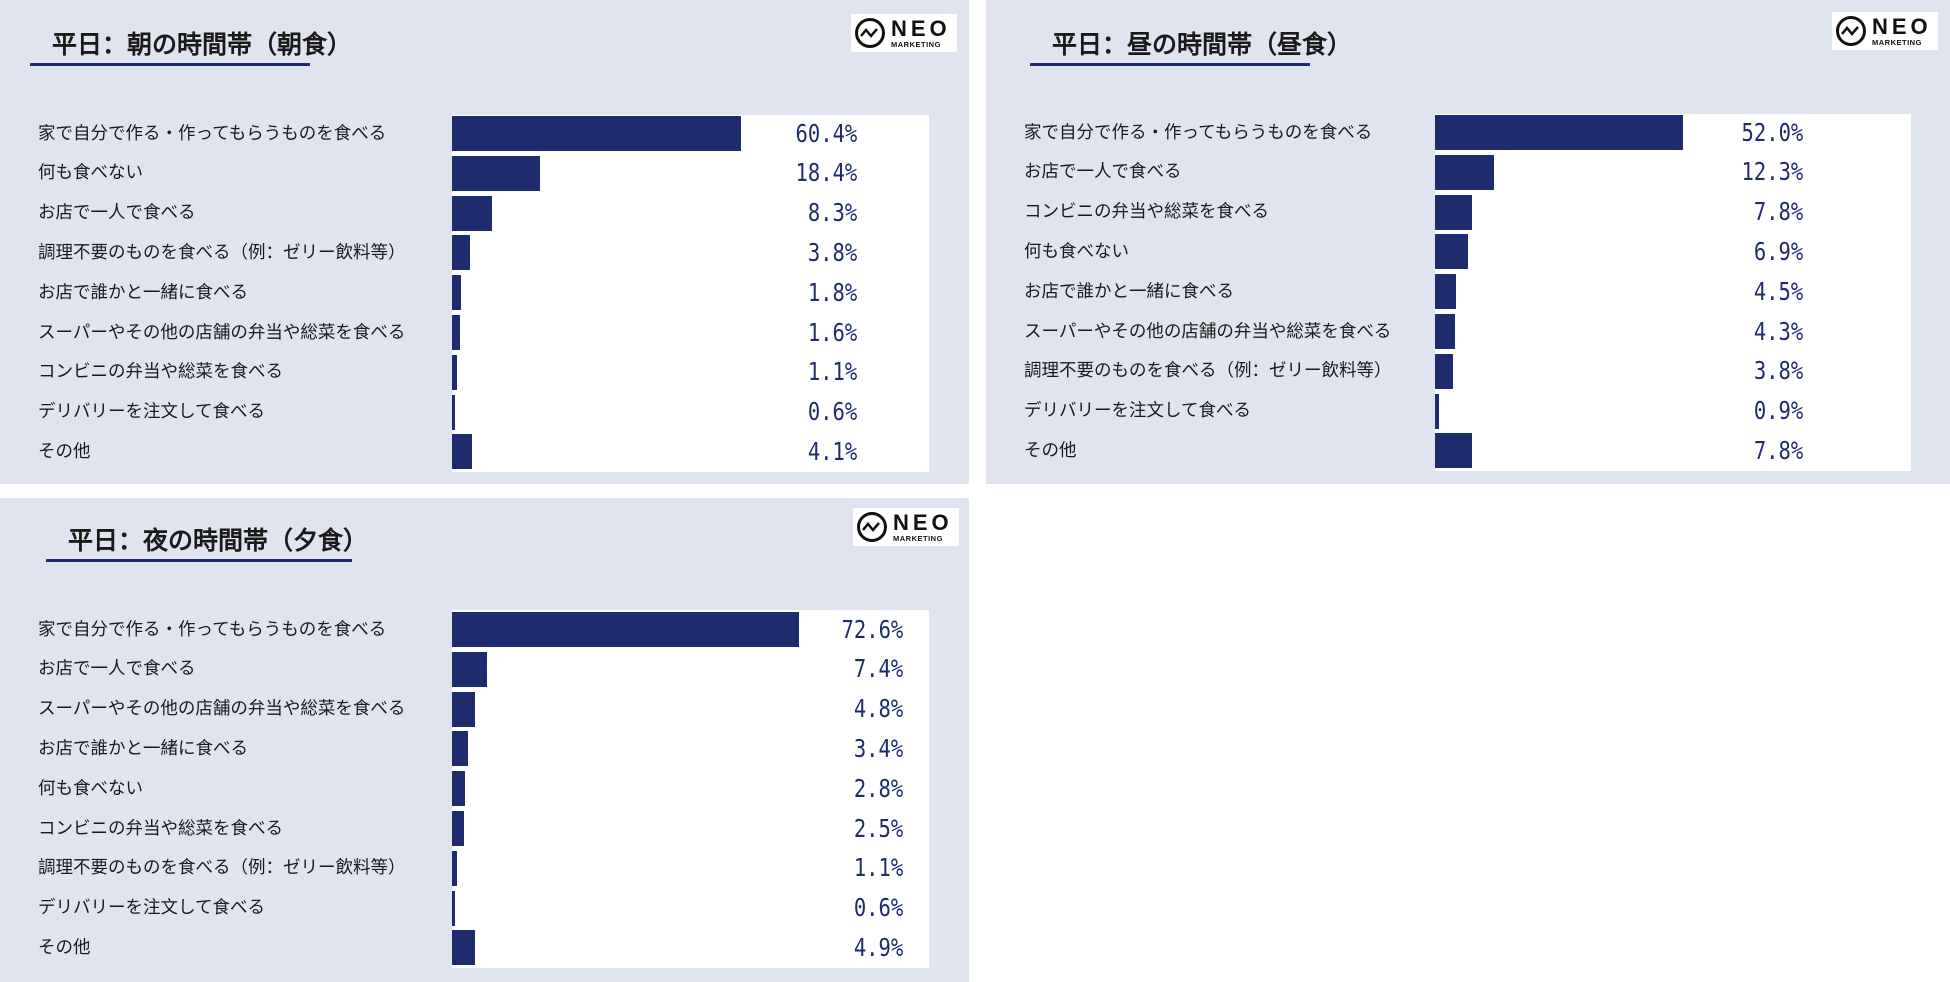 The image size is (1950, 982). What do you see at coordinates (872, 629) in the screenshot?
I see `value-label: 72.6%` at bounding box center [872, 629].